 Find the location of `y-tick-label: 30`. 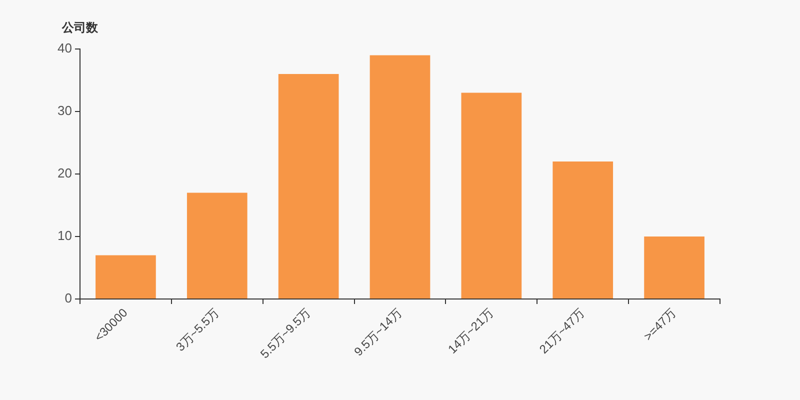

y-tick-label: 30 is located at coordinates (65, 110).